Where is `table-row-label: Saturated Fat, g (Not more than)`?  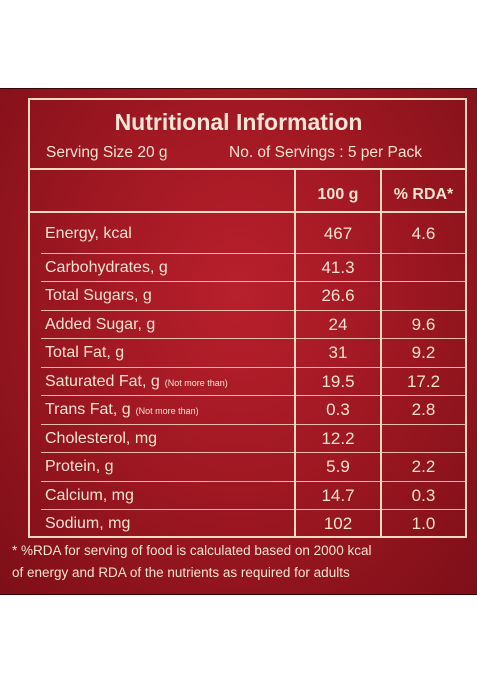
table-row-label: Saturated Fat, g (Not more than) is located at coordinates (136, 382).